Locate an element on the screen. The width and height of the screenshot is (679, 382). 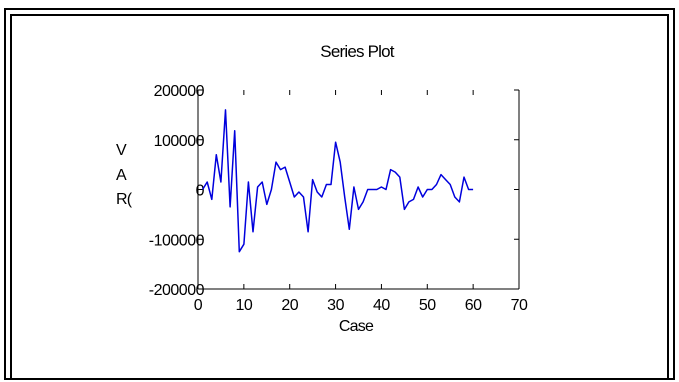
chart-title: Series Plot is located at coordinates (357, 51).